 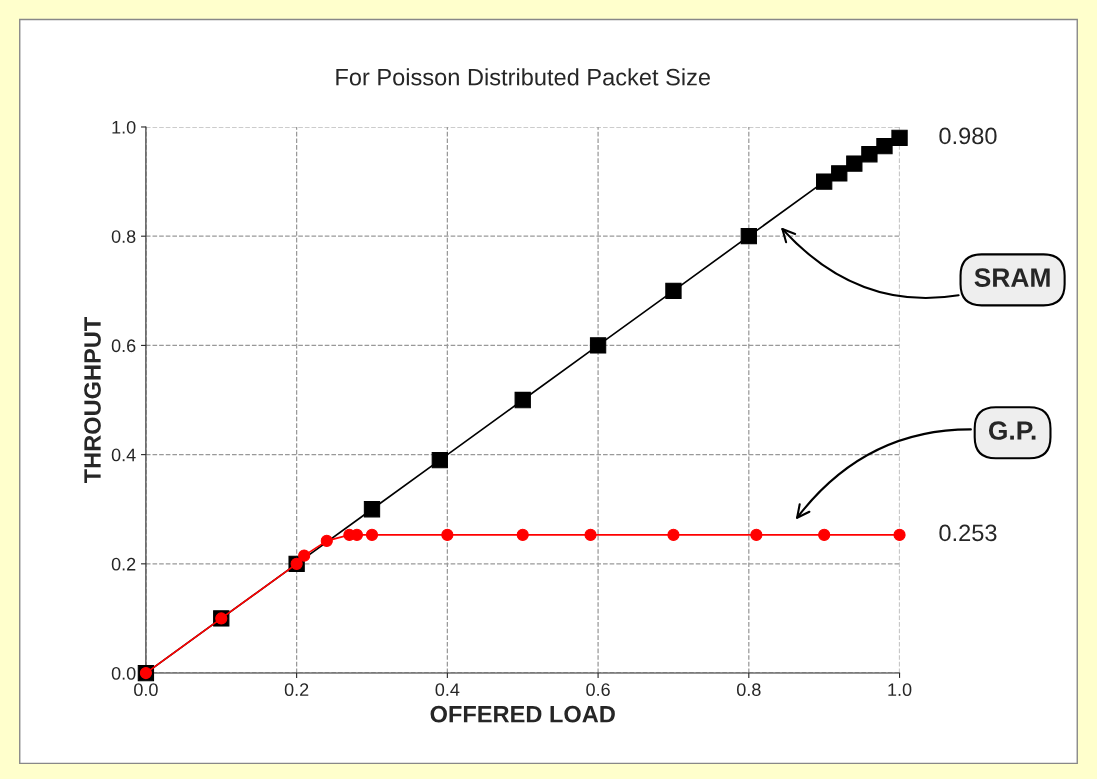 What do you see at coordinates (92, 400) in the screenshot?
I see `y-axis-title: THROUGHPUT` at bounding box center [92, 400].